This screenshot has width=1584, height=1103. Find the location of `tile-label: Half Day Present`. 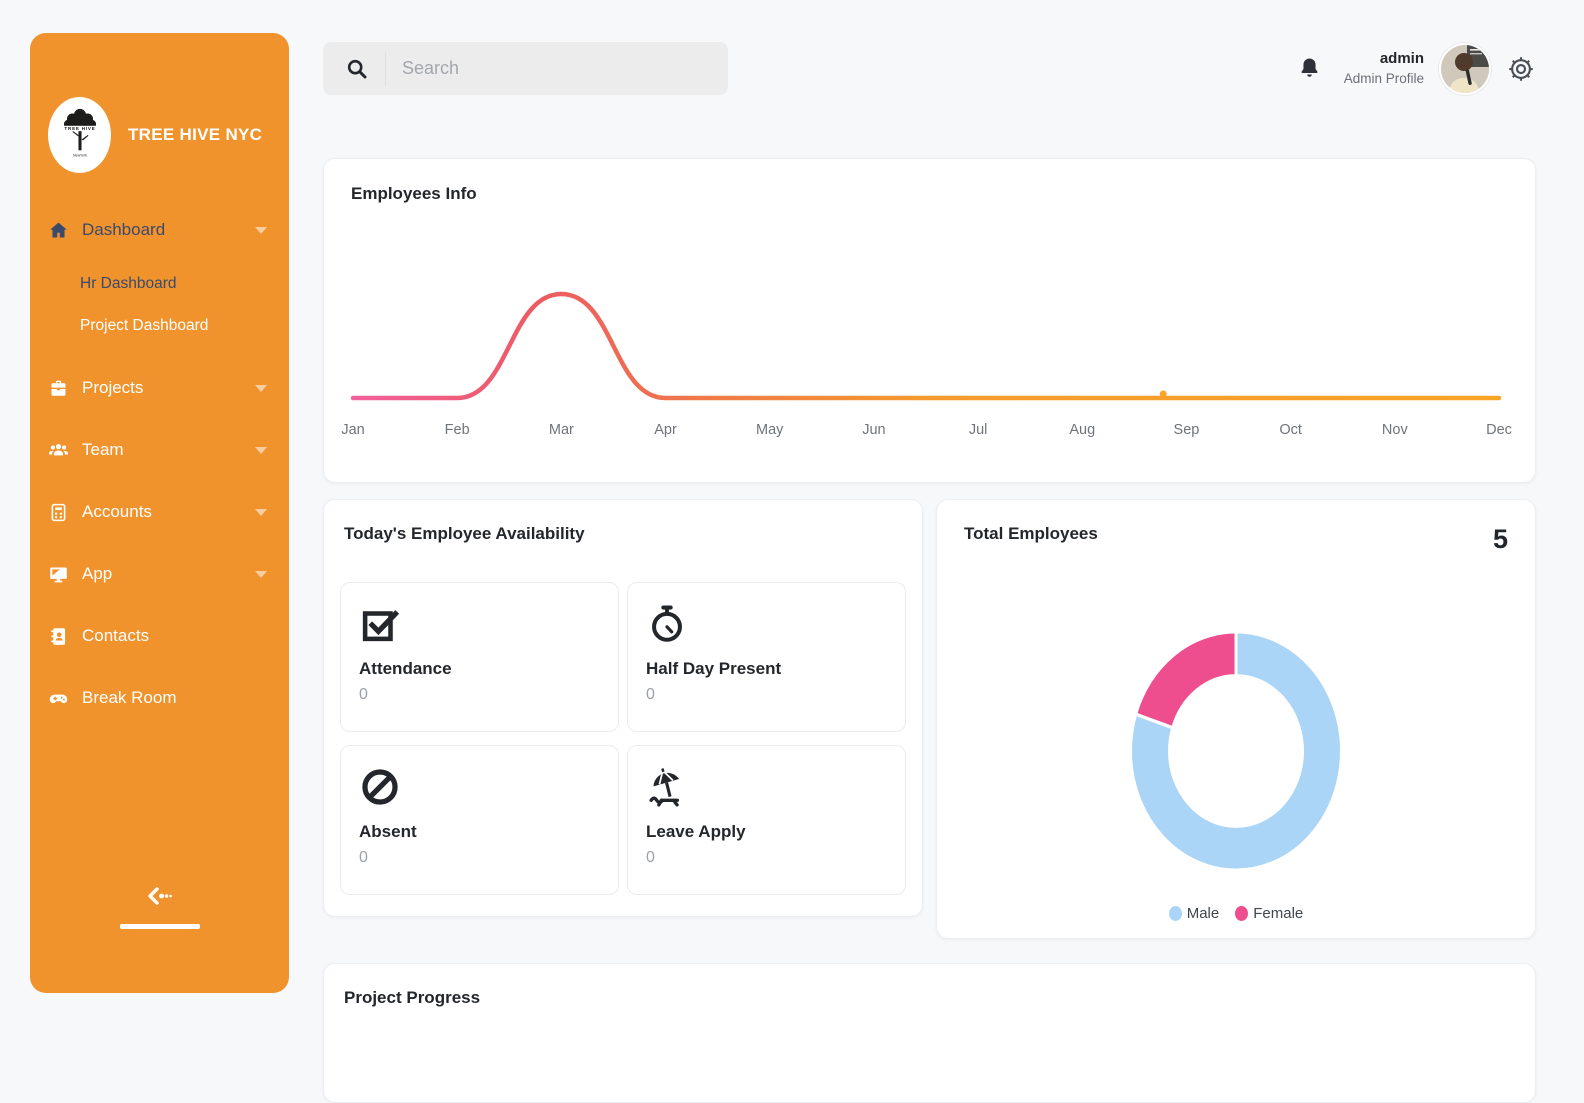

tile-label: Half Day Present is located at coordinates (714, 668).